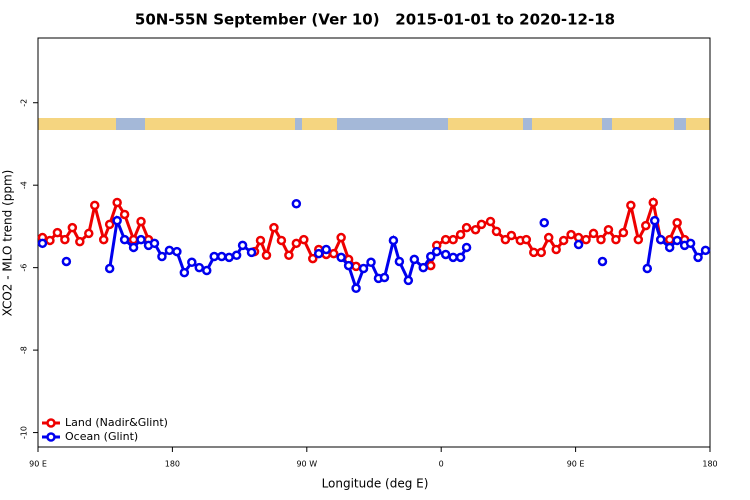 Image resolution: width=750 pixels, height=500 pixels. I want to click on y-axis-label: XCO2 - MLO trend (ppm), so click(8, 243).